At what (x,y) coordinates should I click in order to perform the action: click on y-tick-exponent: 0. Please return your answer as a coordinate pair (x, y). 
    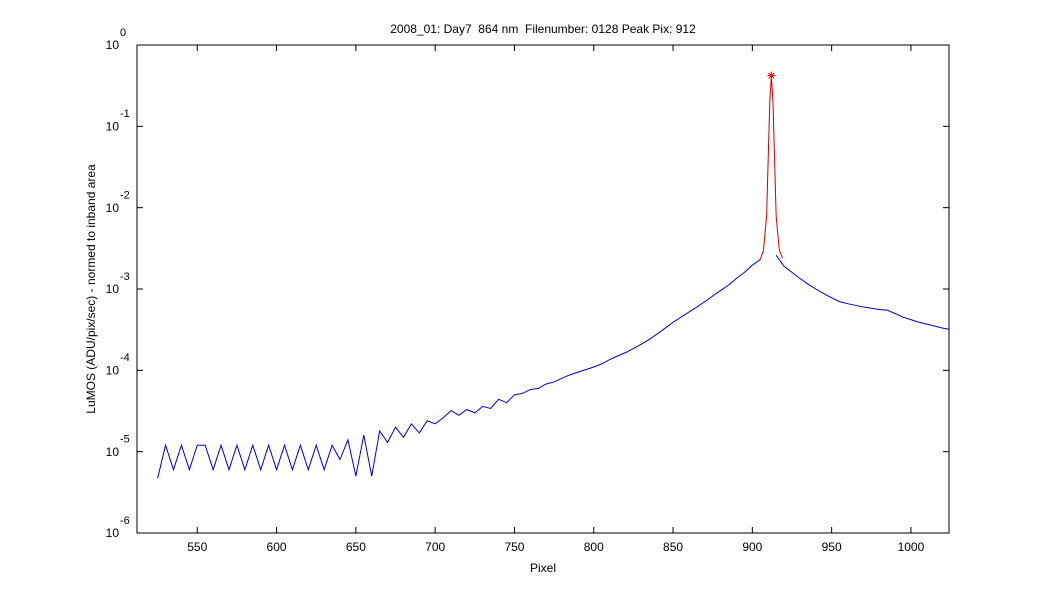
    Looking at the image, I should click on (123, 33).